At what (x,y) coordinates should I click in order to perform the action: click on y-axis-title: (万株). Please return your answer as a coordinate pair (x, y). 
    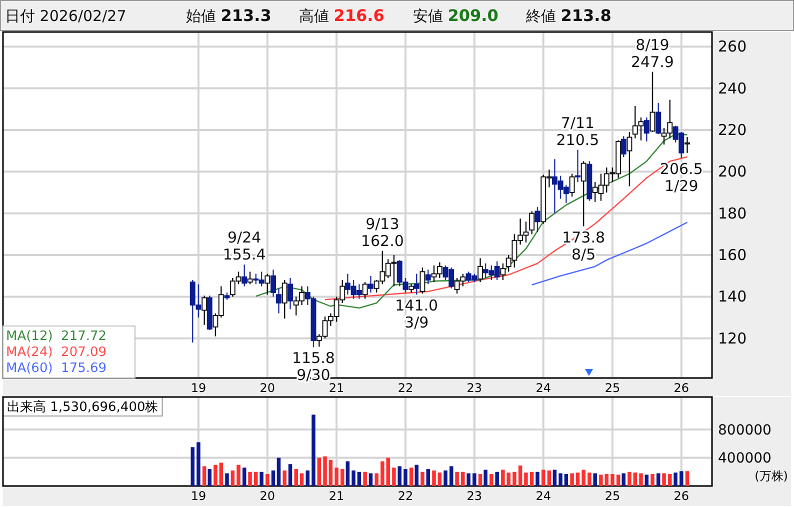
    Looking at the image, I should click on (771, 476).